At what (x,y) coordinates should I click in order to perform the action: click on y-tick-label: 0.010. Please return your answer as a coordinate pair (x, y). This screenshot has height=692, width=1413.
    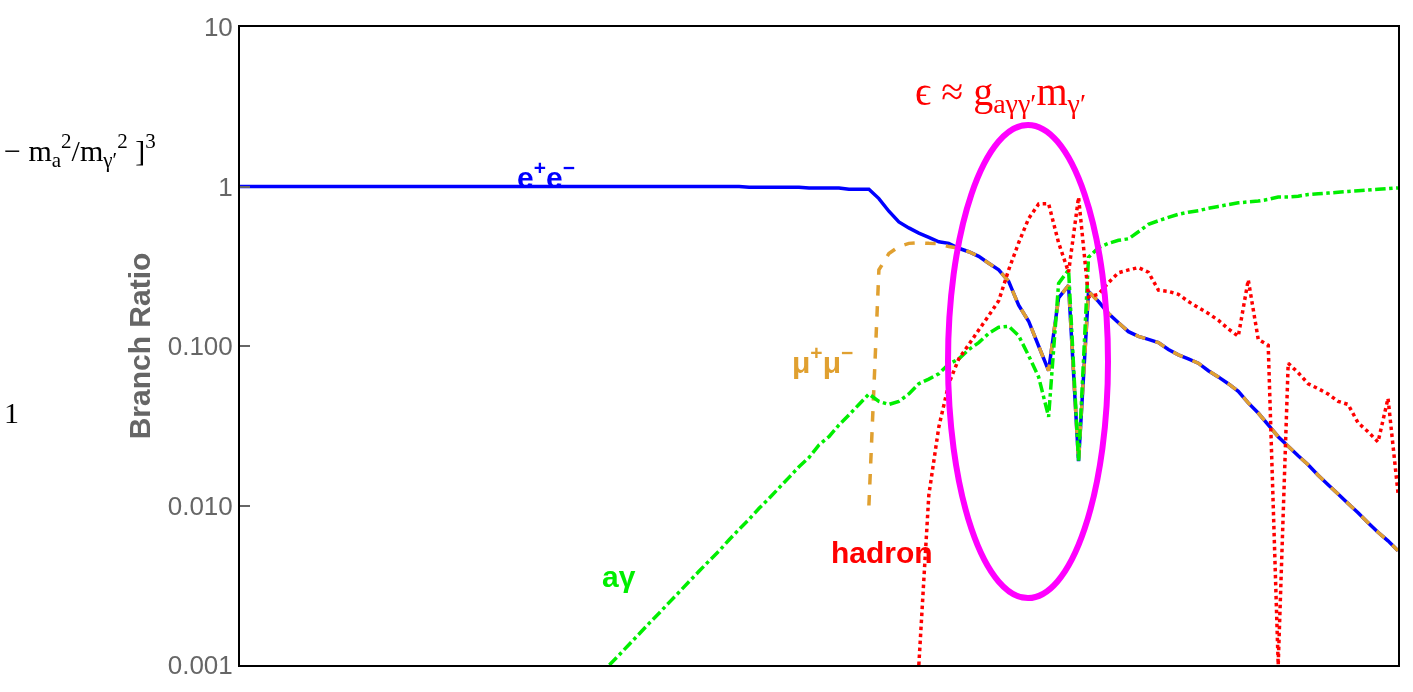
    Looking at the image, I should click on (200, 505).